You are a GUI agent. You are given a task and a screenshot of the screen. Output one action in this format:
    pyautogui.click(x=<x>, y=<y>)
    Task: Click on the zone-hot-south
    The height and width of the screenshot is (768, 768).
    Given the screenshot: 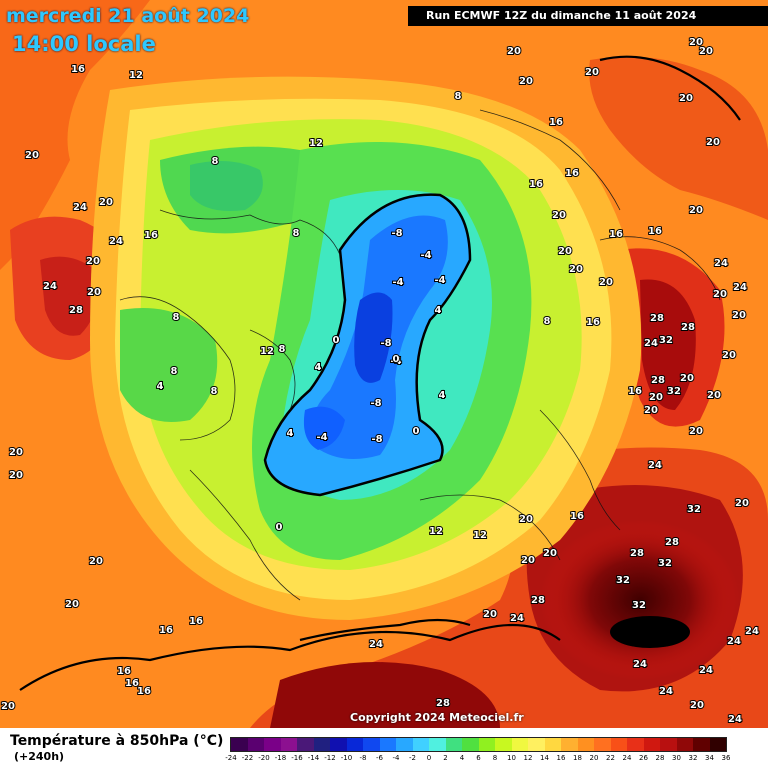 What is the action you would take?
    pyautogui.click(x=385, y=695)
    